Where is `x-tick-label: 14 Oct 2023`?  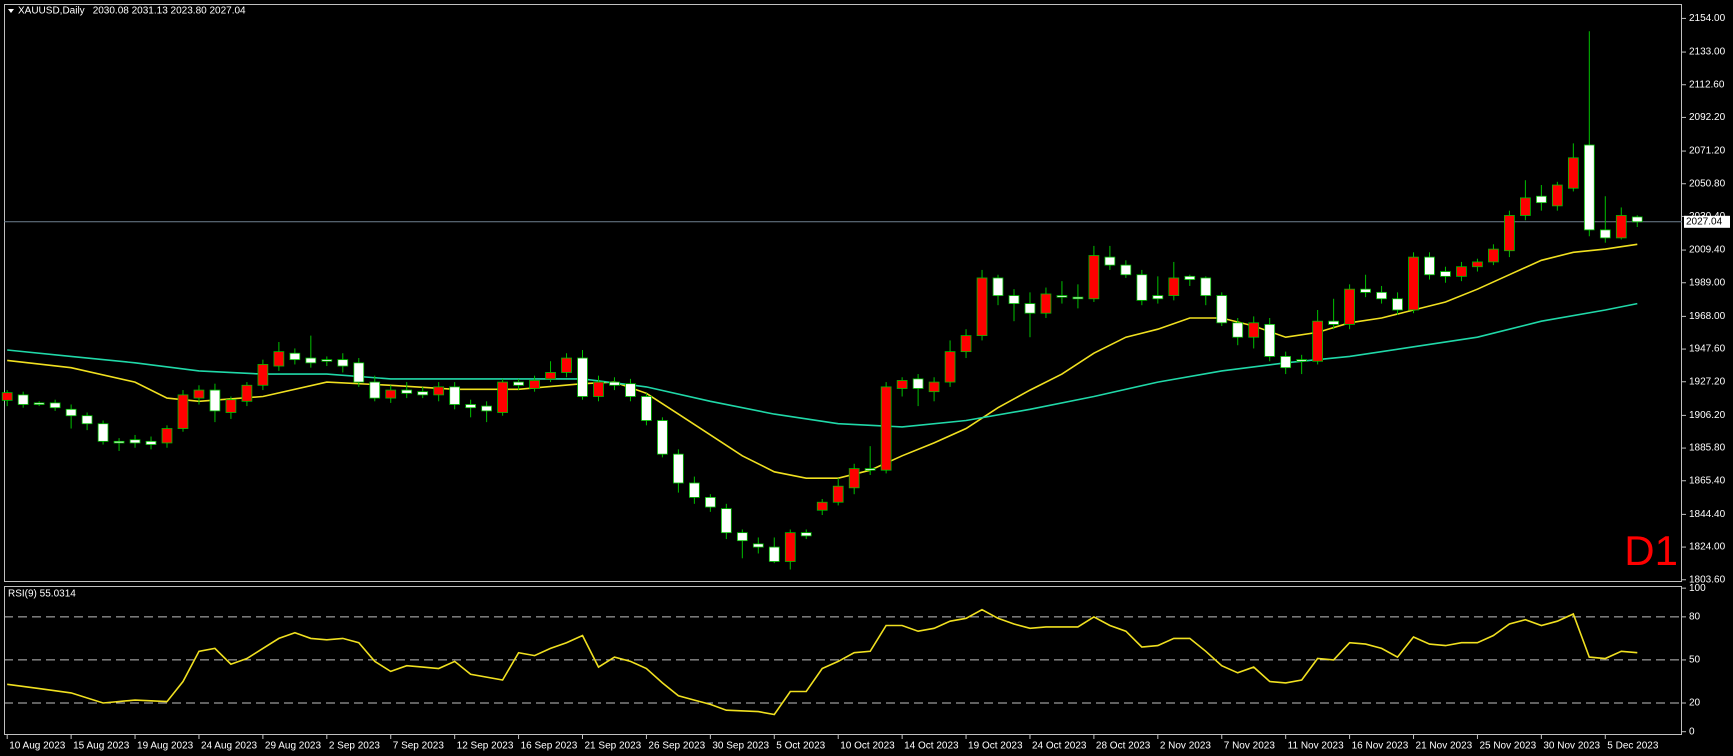
x-tick-label: 14 Oct 2023 is located at coordinates (931, 746).